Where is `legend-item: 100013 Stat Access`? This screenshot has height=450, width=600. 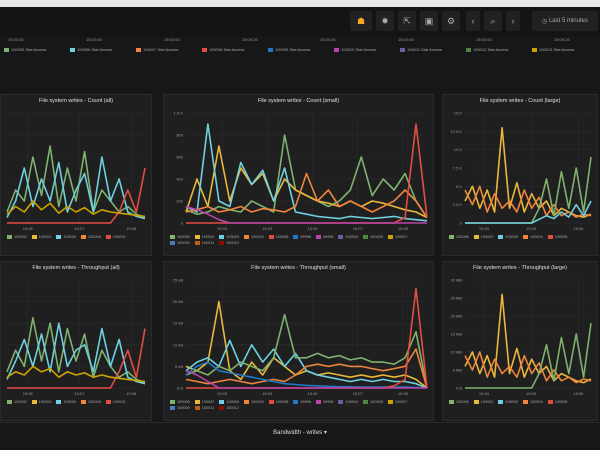
legend-item: 100013 Stat Access is located at coordinates (553, 49).